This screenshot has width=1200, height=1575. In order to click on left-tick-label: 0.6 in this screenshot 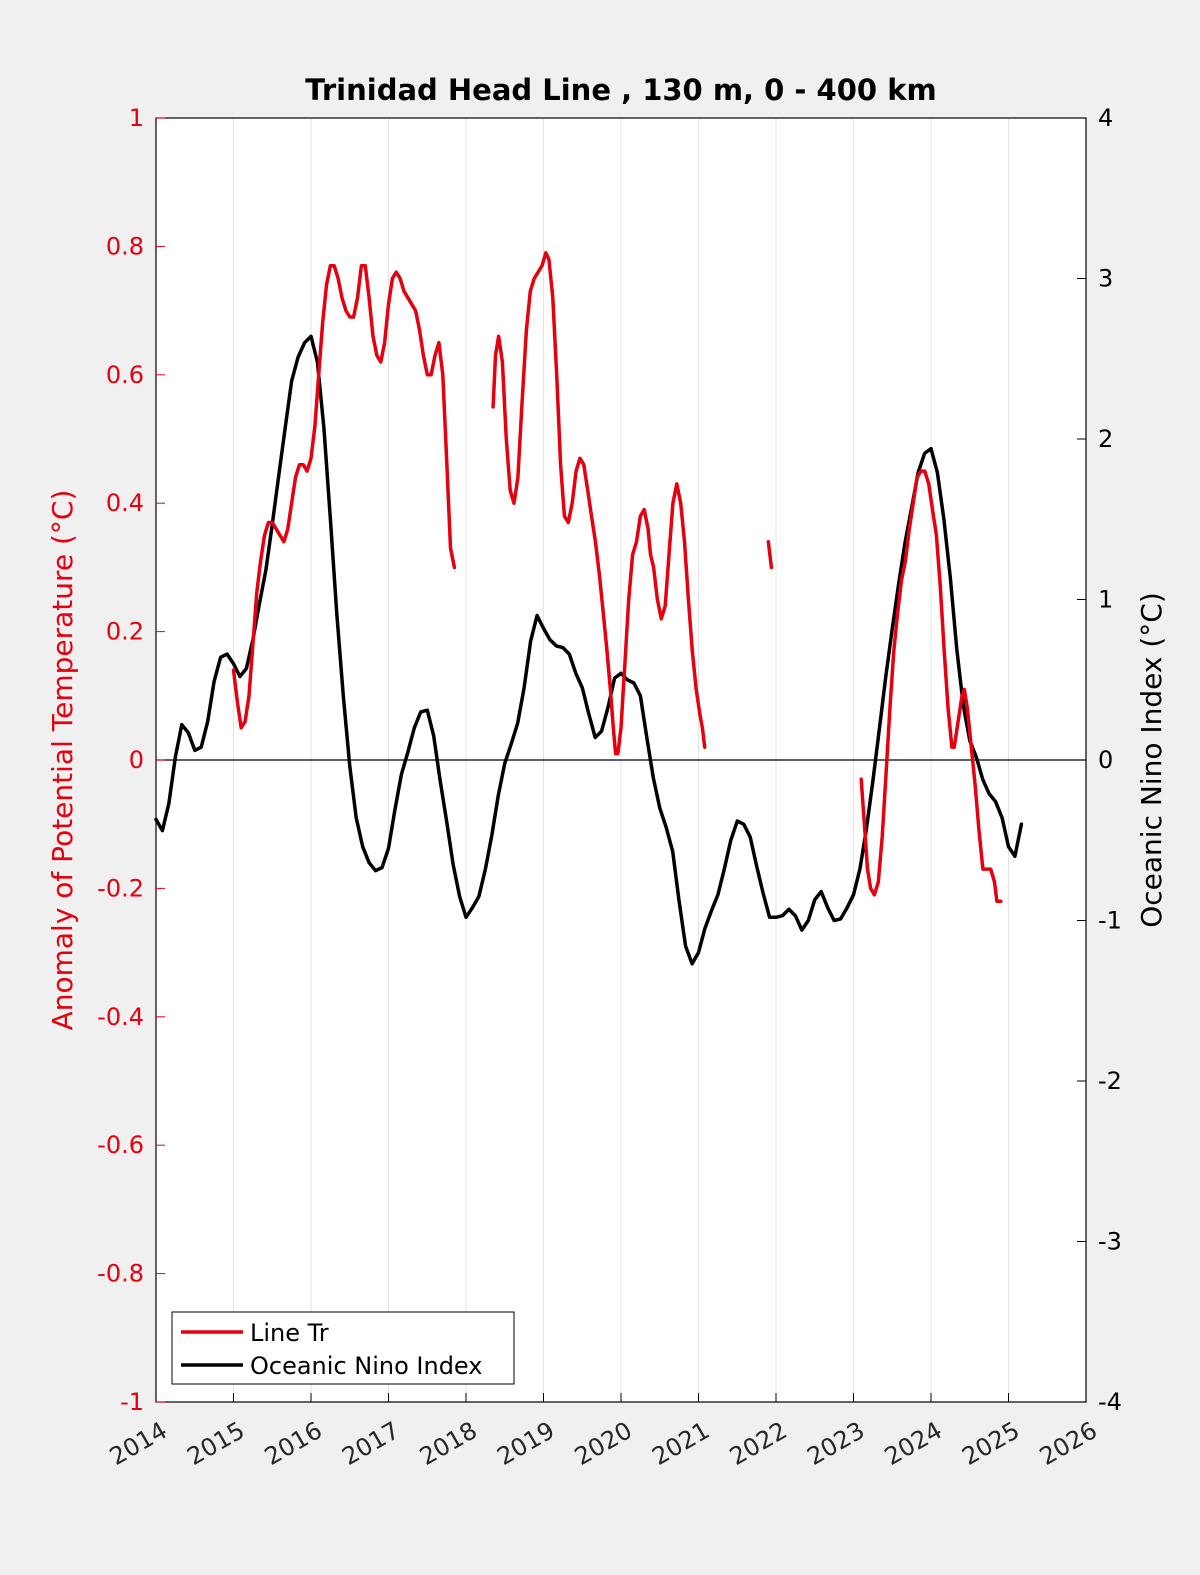, I will do `click(125, 375)`.